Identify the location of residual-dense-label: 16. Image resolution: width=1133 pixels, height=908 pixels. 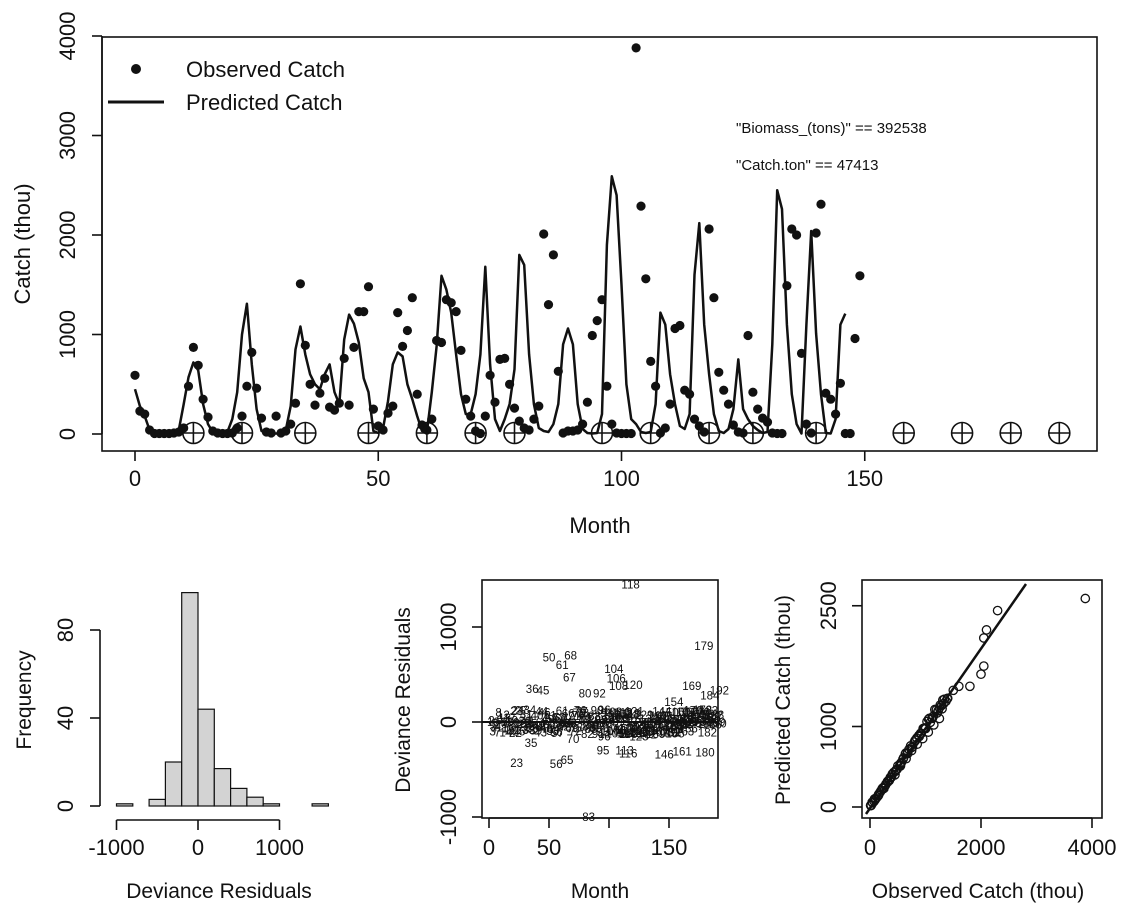
(508, 730).